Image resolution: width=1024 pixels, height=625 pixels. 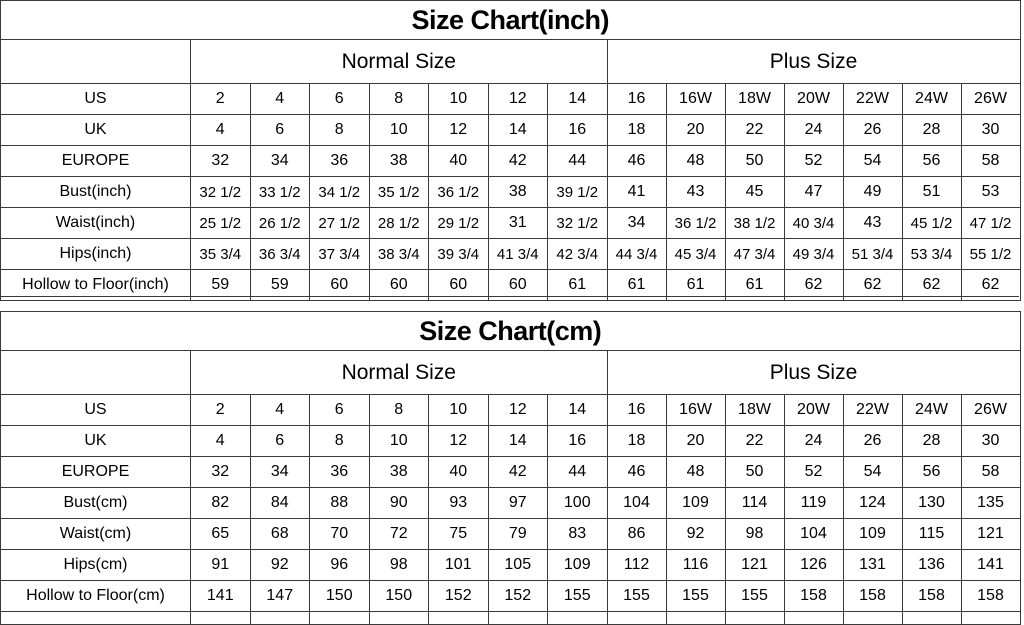 I want to click on table-cell: 38 3/4, so click(x=398, y=254).